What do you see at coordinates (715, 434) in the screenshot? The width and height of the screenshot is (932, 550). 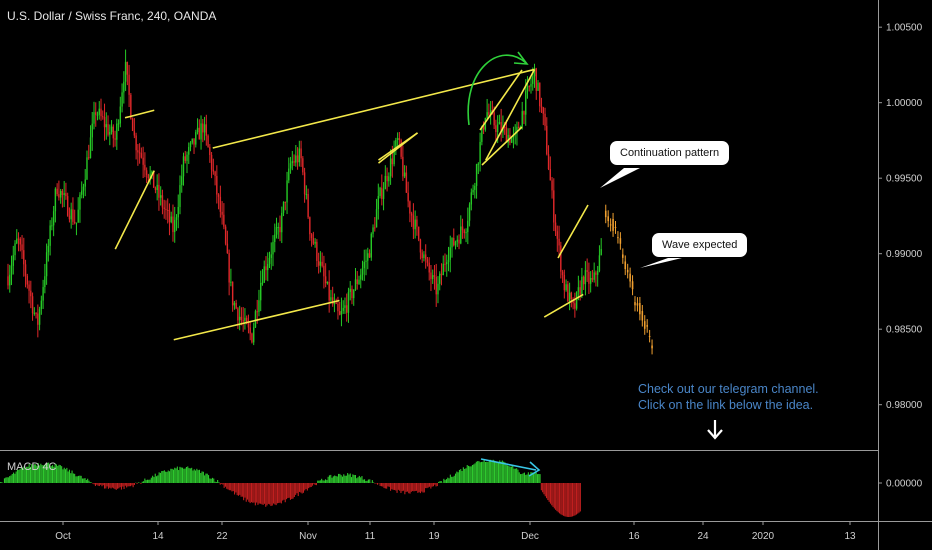 I see `down-arrow-head` at bounding box center [715, 434].